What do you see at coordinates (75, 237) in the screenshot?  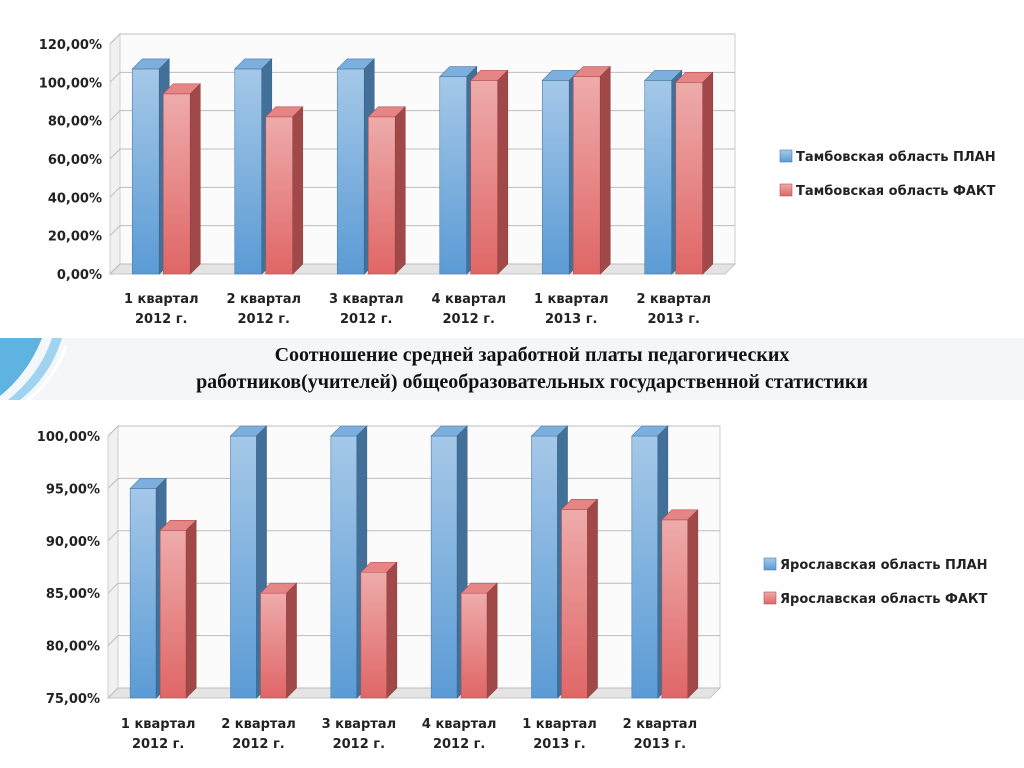 I see `y-tick-label: 20,00%` at bounding box center [75, 237].